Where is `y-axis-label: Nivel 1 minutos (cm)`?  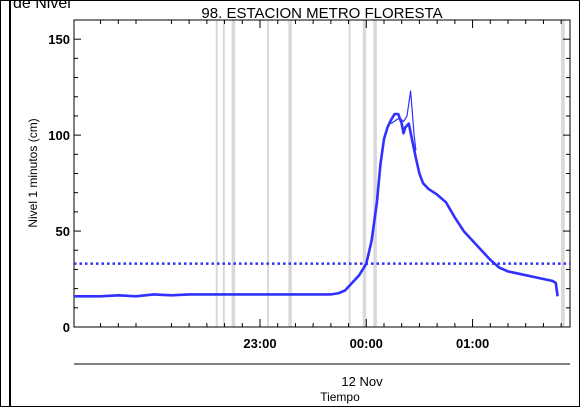 y-axis-label: Nivel 1 minutos (cm) is located at coordinates (33, 172).